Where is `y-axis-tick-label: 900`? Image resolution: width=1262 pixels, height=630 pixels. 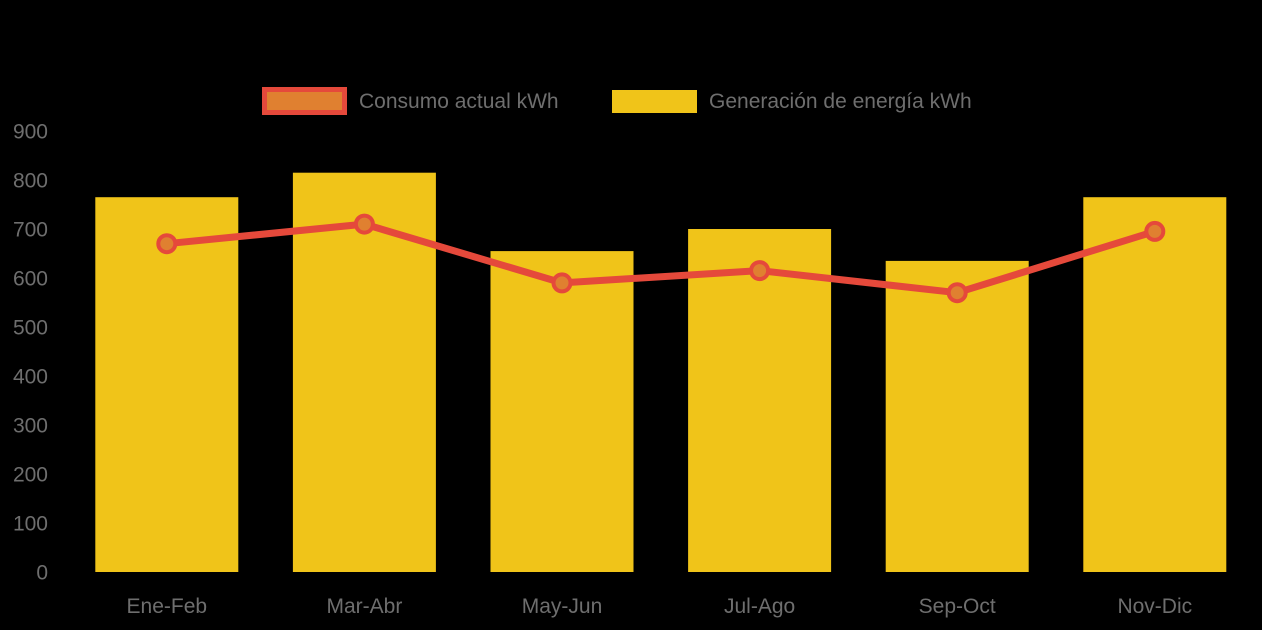
y-axis-tick-label: 900 is located at coordinates (30, 131).